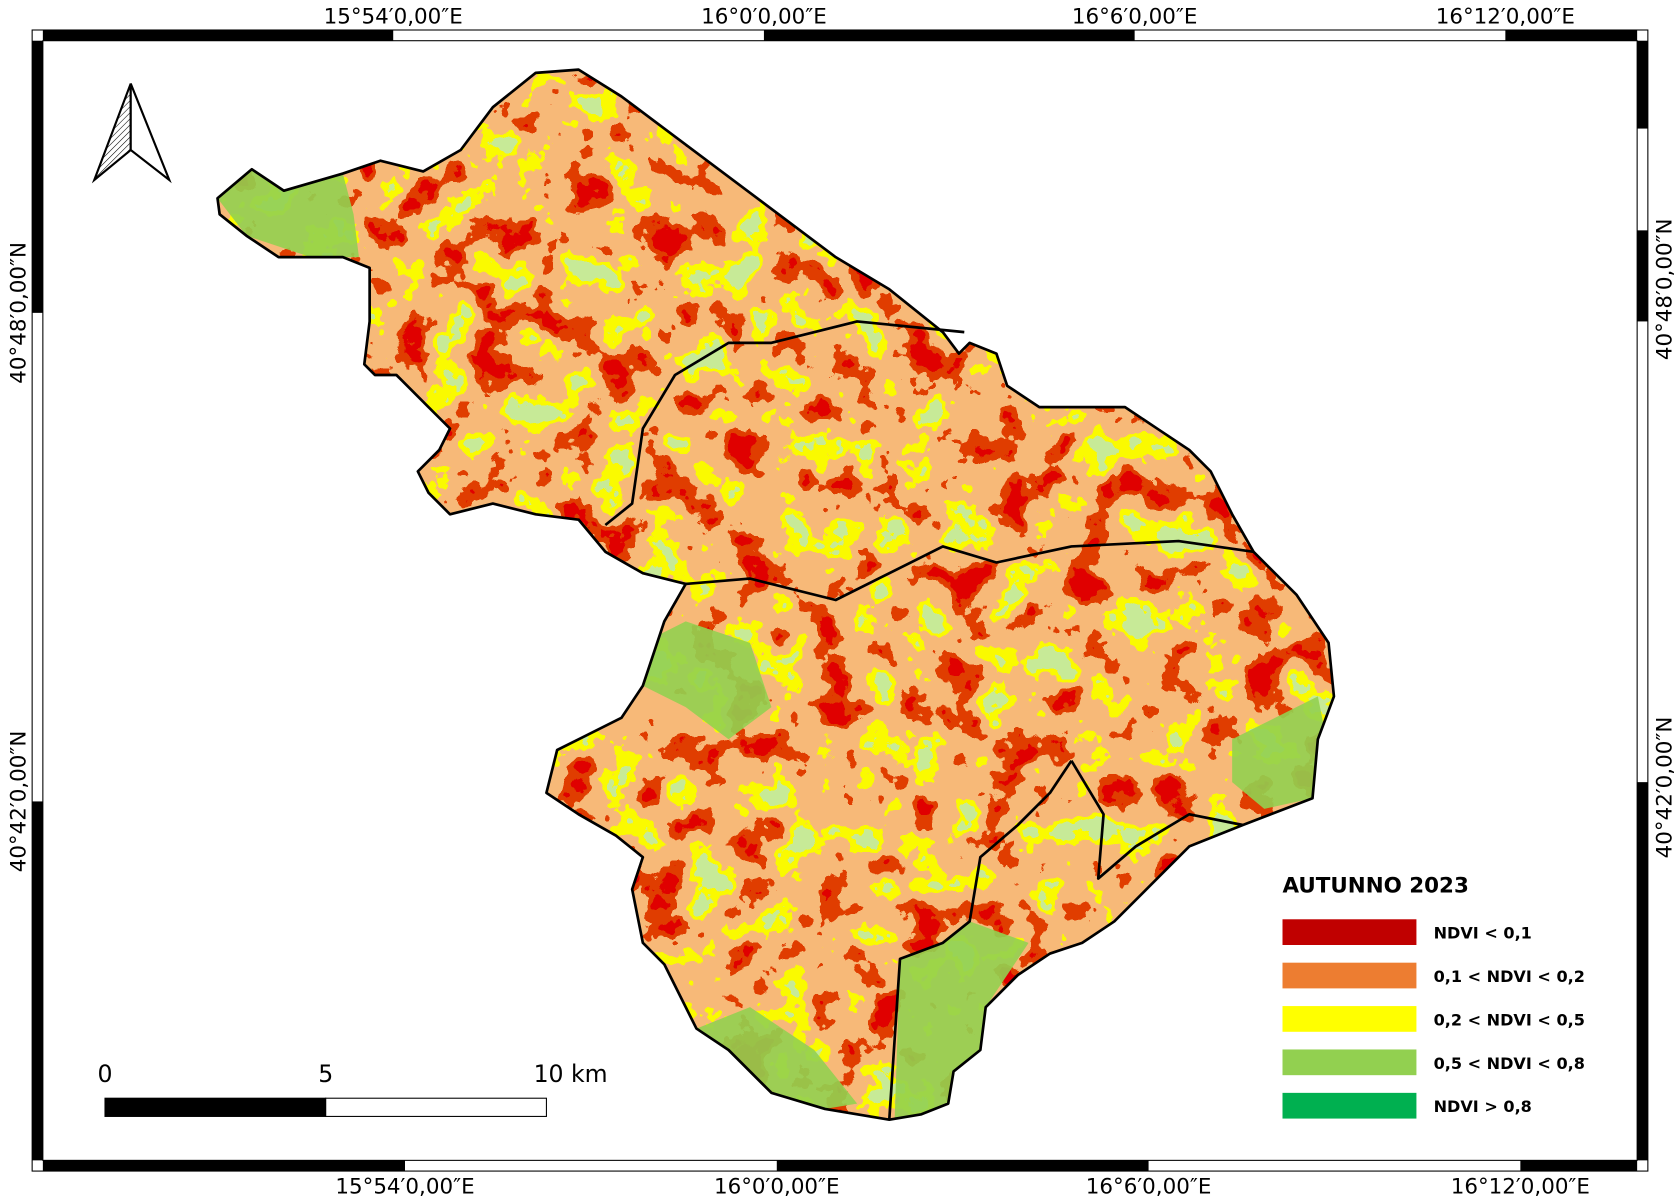 This screenshot has width=1680, height=1200. I want to click on scale-bar: 0 5 10 km, so click(353, 1088).